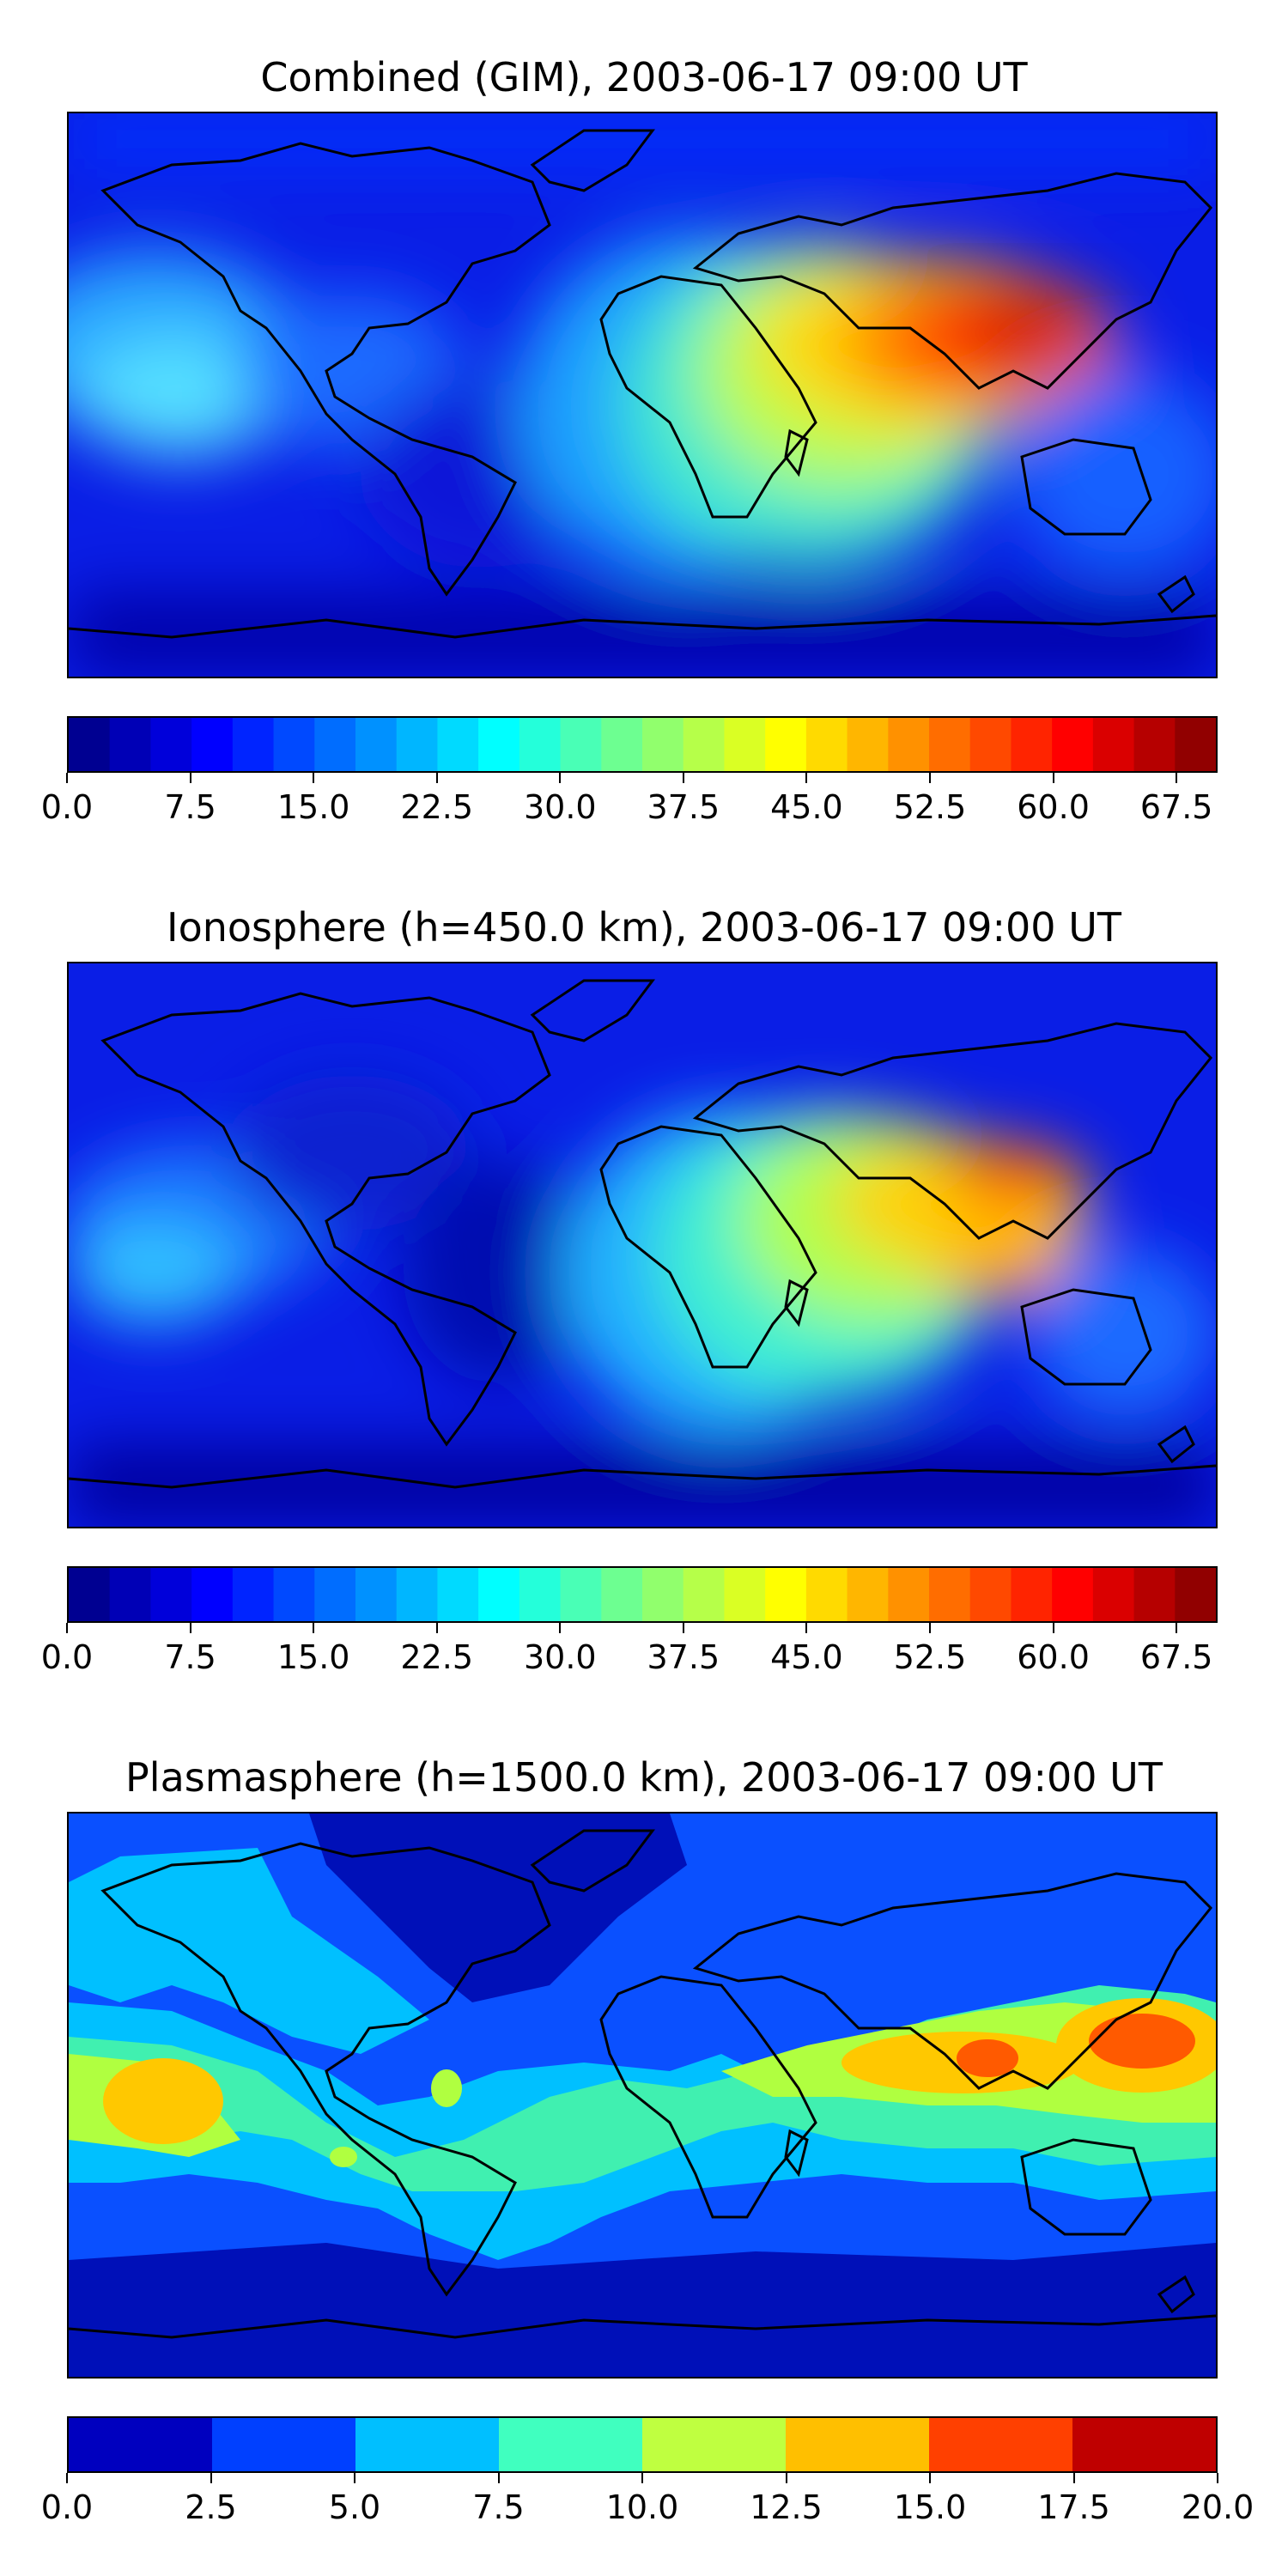 Image resolution: width=1288 pixels, height=2576 pixels. I want to click on colorbar-ticks-plasmasphere: 0.0 2.5 5.0 7.5 10.0 12.5 15.0 17.5 20.0, so click(647, 2507).